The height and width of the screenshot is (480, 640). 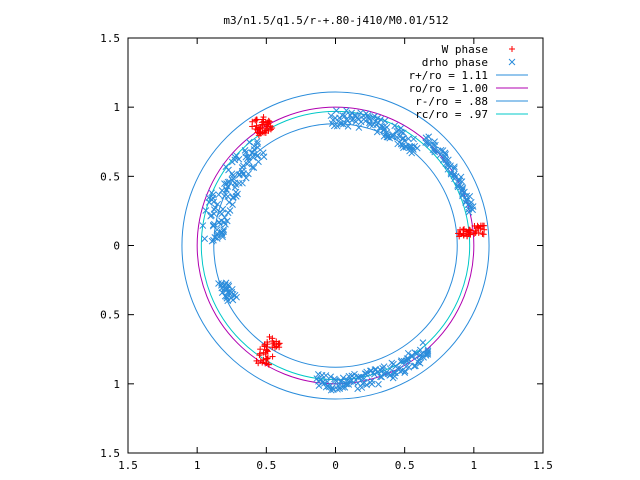 I want to click on legend-label: rc/ro = .97, so click(x=451, y=114).